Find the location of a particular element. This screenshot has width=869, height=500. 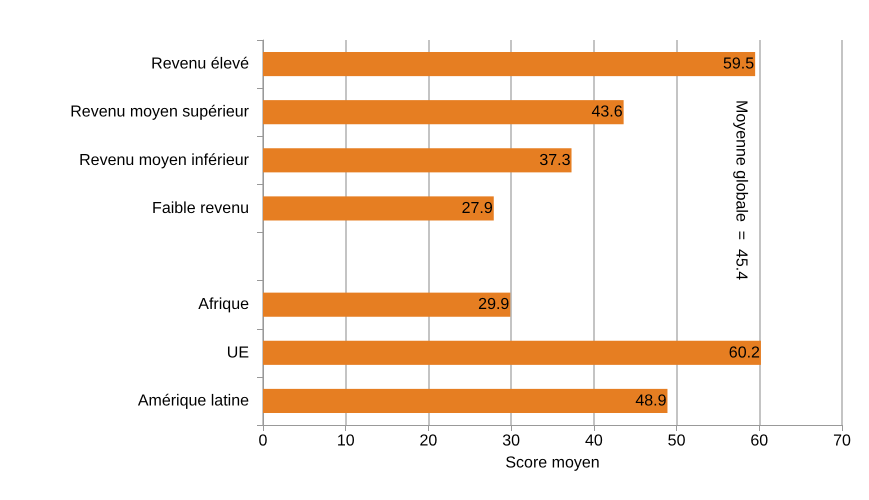

x-tick-label: 20 is located at coordinates (429, 441).